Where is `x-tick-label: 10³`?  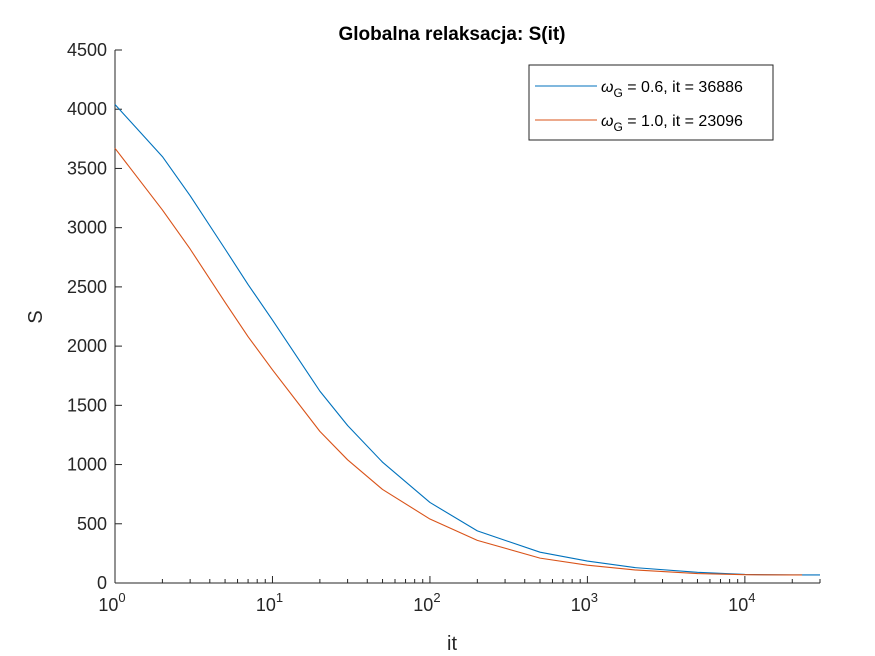 x-tick-label: 10³ is located at coordinates (584, 602).